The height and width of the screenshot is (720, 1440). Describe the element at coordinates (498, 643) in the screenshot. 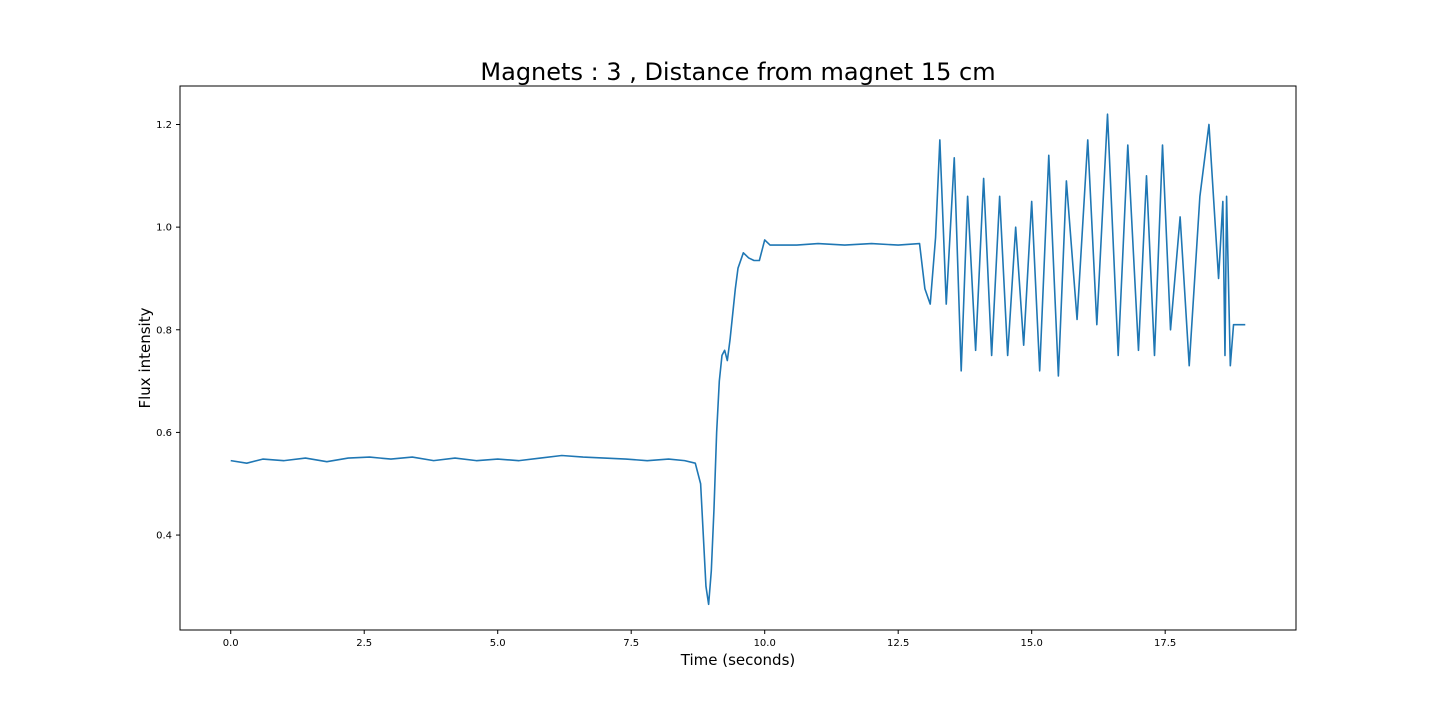

I see `x-tick-label: 5.0` at that location.